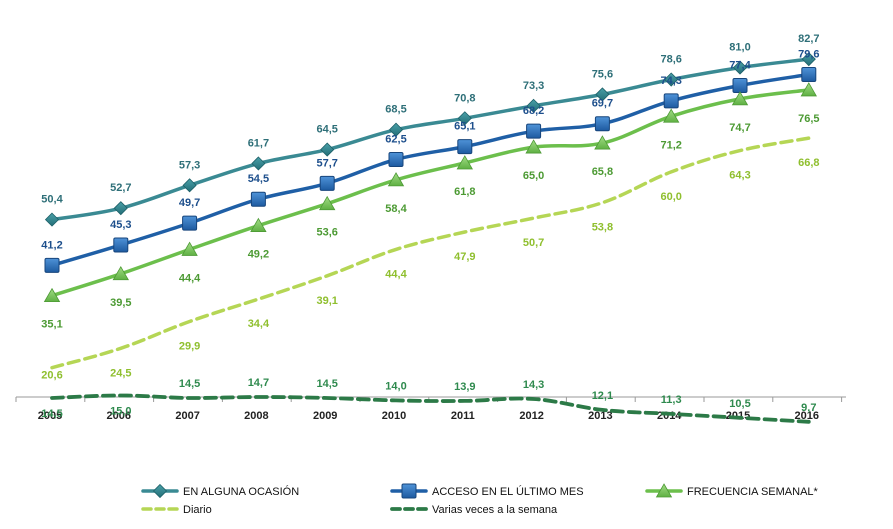  I want to click on data-label-frecuencia-semanal: 58,4, so click(396, 209).